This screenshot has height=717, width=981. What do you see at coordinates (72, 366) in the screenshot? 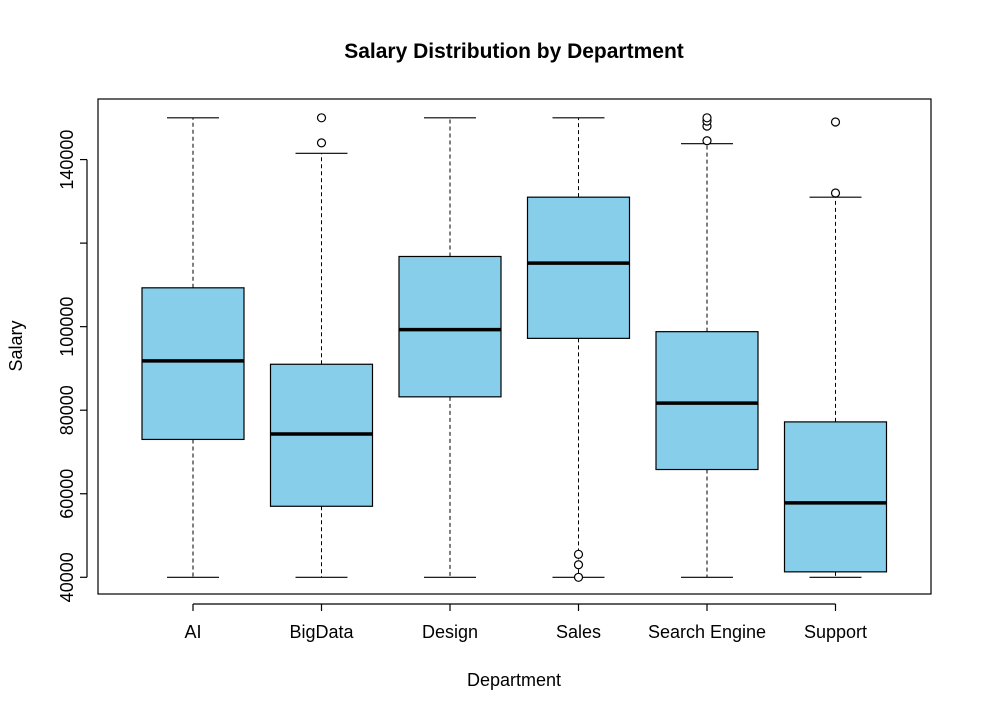
I see `y-axis: 40000 60000 80000 100000 140000` at bounding box center [72, 366].